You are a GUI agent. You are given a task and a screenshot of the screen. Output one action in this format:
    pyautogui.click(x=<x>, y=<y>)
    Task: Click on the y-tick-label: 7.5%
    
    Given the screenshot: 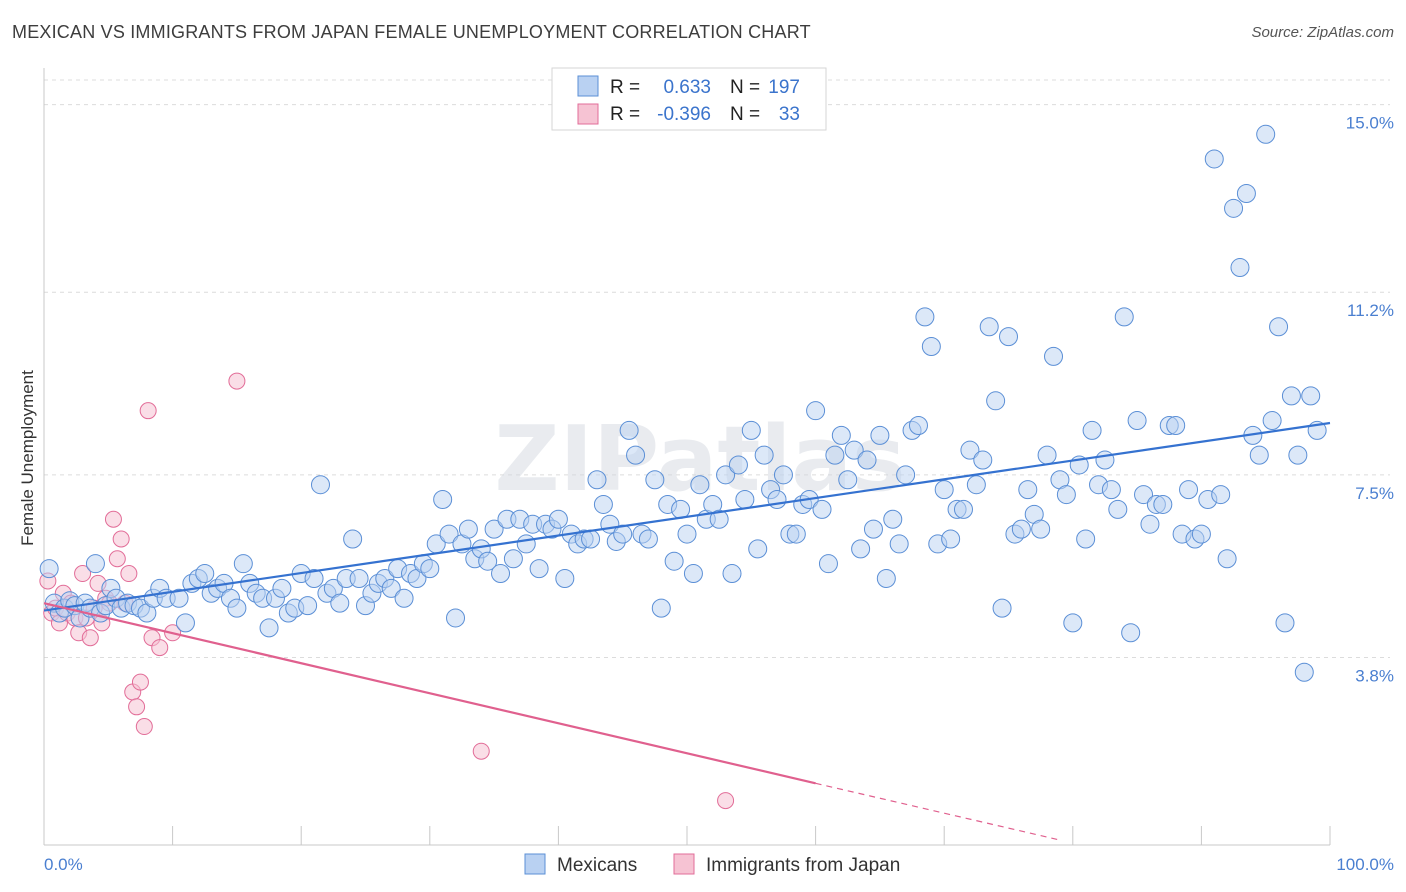 What is the action you would take?
    pyautogui.click(x=1374, y=493)
    